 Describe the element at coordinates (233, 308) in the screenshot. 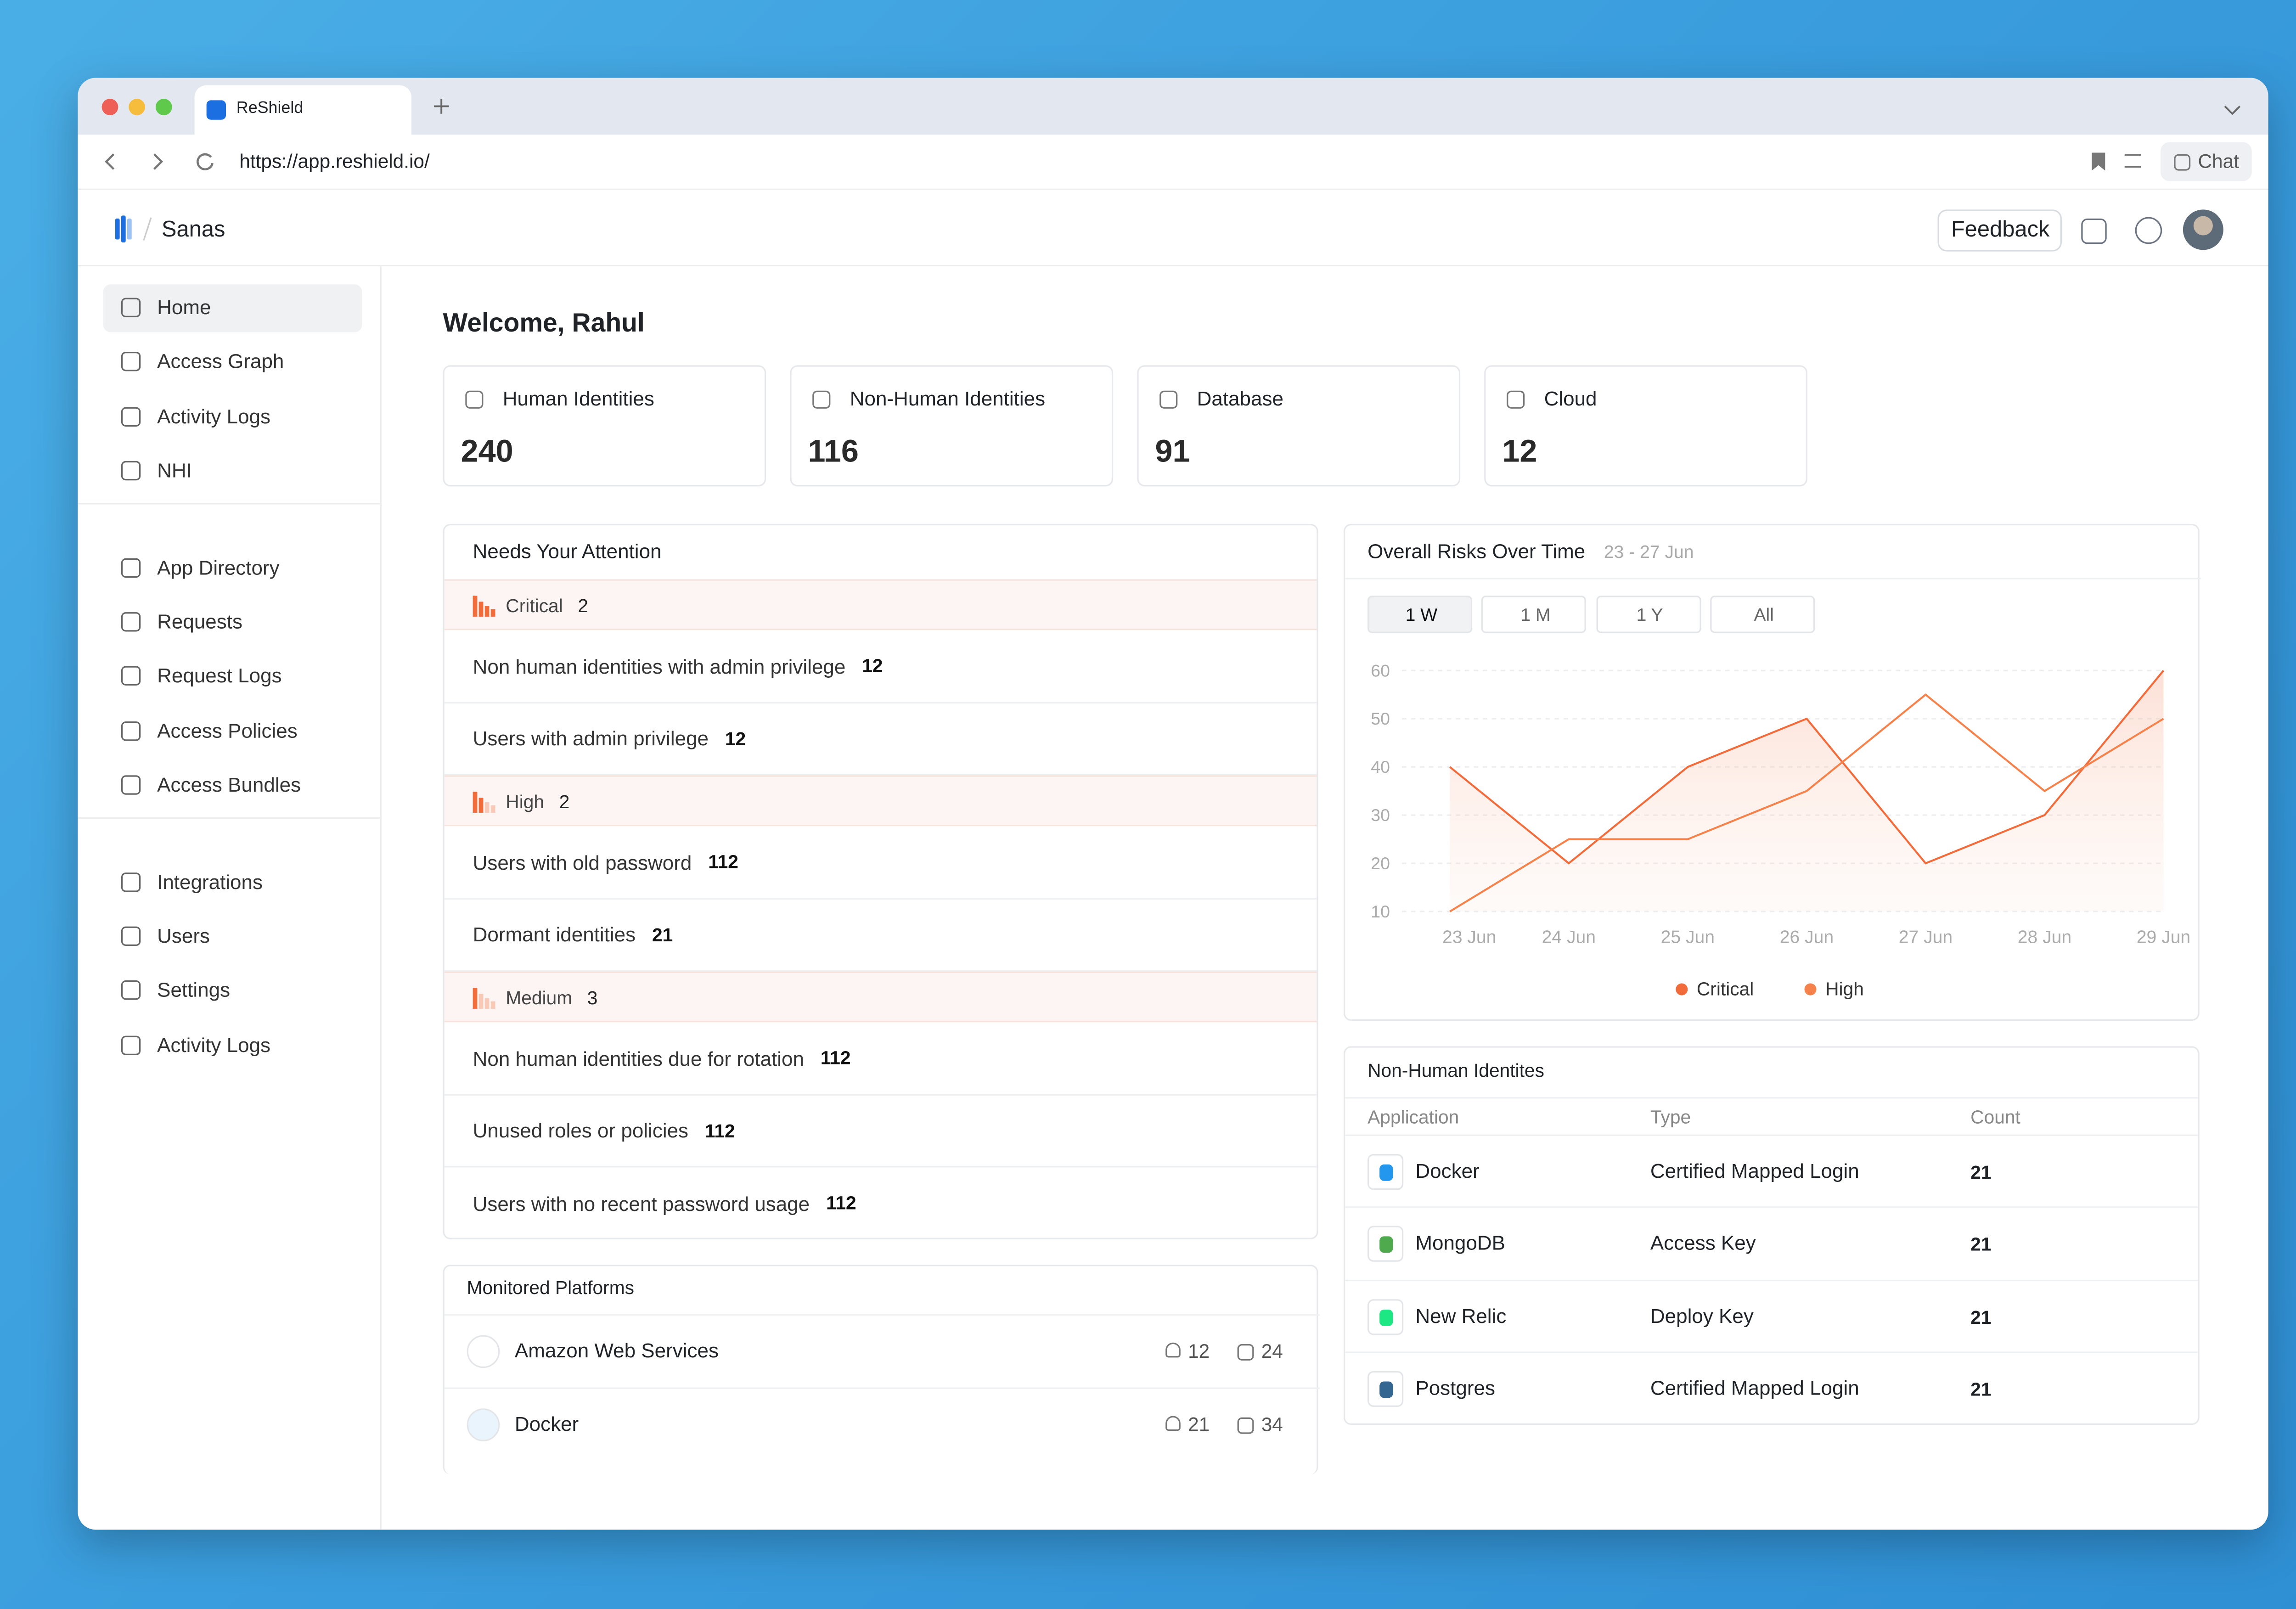

I see `nav-item: Home` at that location.